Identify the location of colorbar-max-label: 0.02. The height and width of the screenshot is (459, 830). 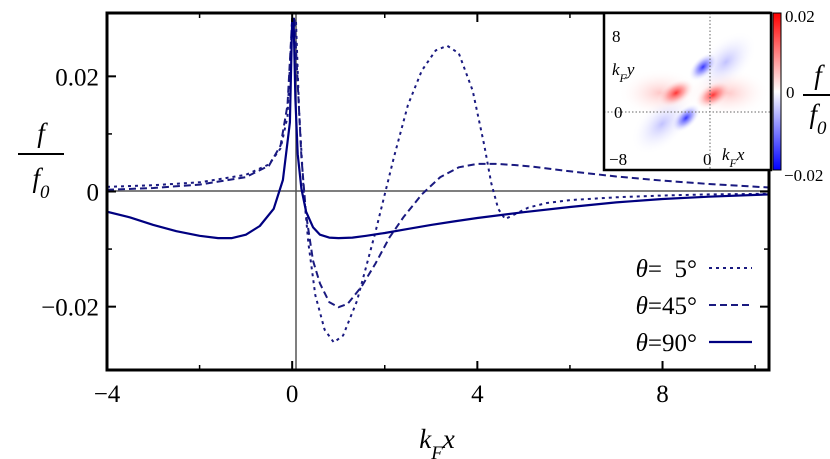
(800, 16).